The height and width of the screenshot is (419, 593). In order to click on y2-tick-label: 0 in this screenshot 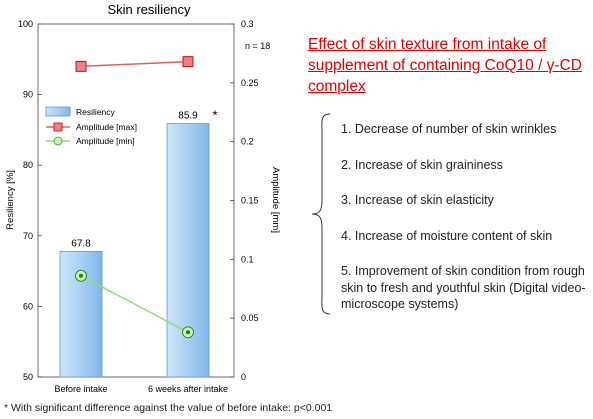, I will do `click(243, 377)`.